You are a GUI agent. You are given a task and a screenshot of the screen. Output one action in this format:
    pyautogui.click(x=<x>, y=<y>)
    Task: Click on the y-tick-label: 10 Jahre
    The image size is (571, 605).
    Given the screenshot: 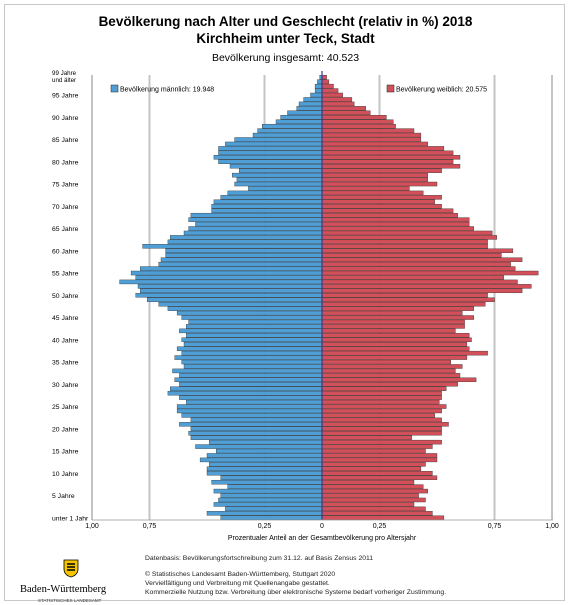 What is the action you would take?
    pyautogui.click(x=65, y=474)
    